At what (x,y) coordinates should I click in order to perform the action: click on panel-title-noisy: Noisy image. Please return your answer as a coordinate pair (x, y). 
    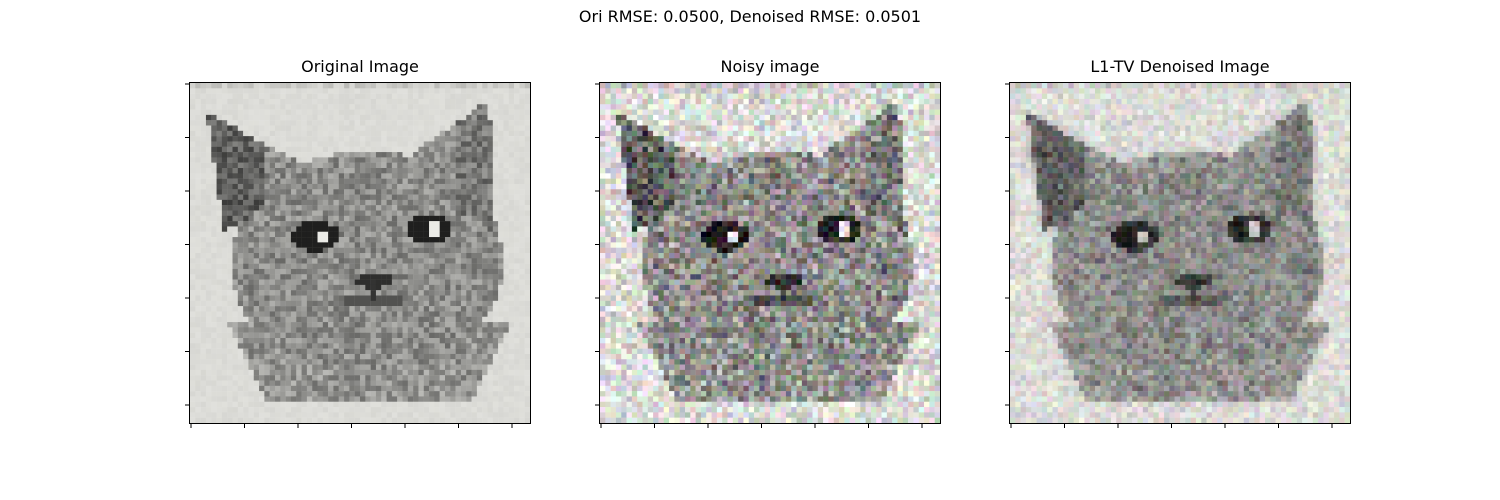
    Looking at the image, I should click on (770, 66).